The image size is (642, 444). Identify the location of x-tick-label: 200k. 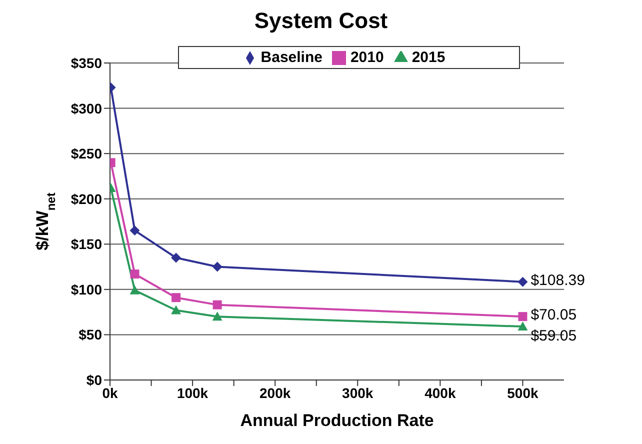
(275, 392).